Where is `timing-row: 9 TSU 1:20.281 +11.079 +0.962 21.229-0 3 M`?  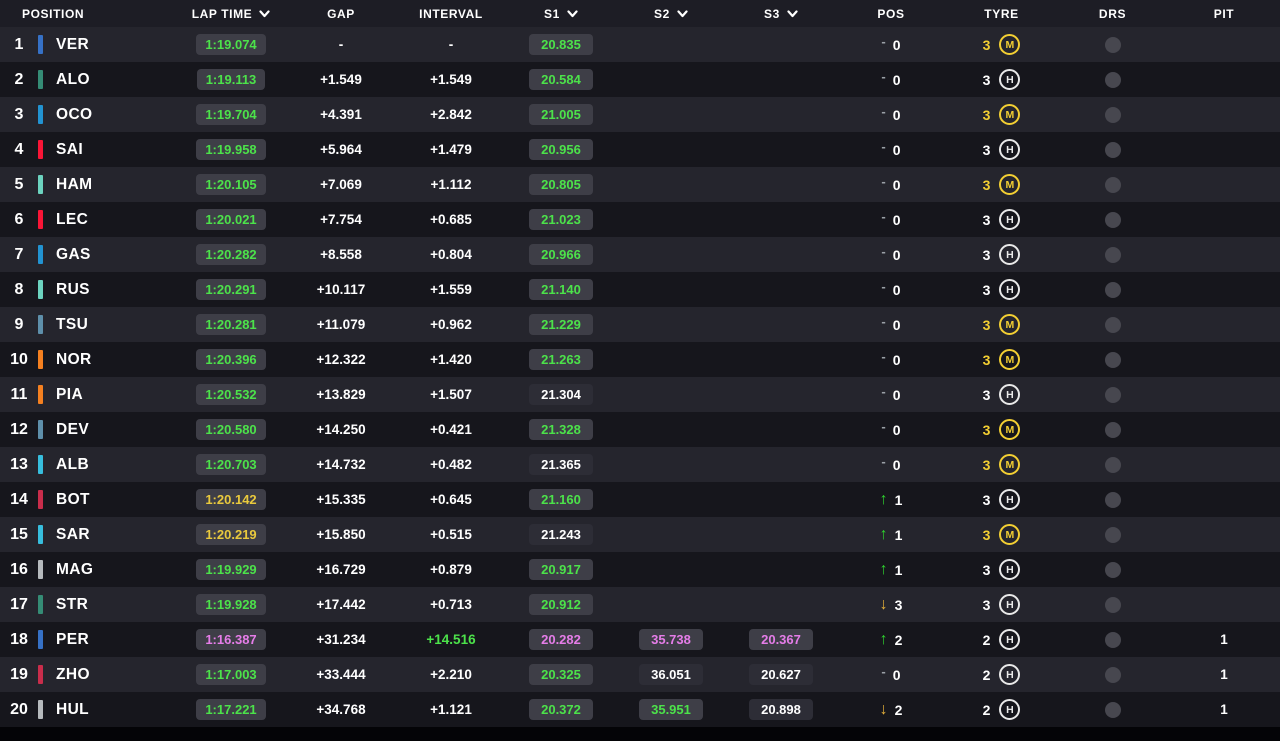 timing-row: 9 TSU 1:20.281 +11.079 +0.962 21.229-0 3 M is located at coordinates (640, 324).